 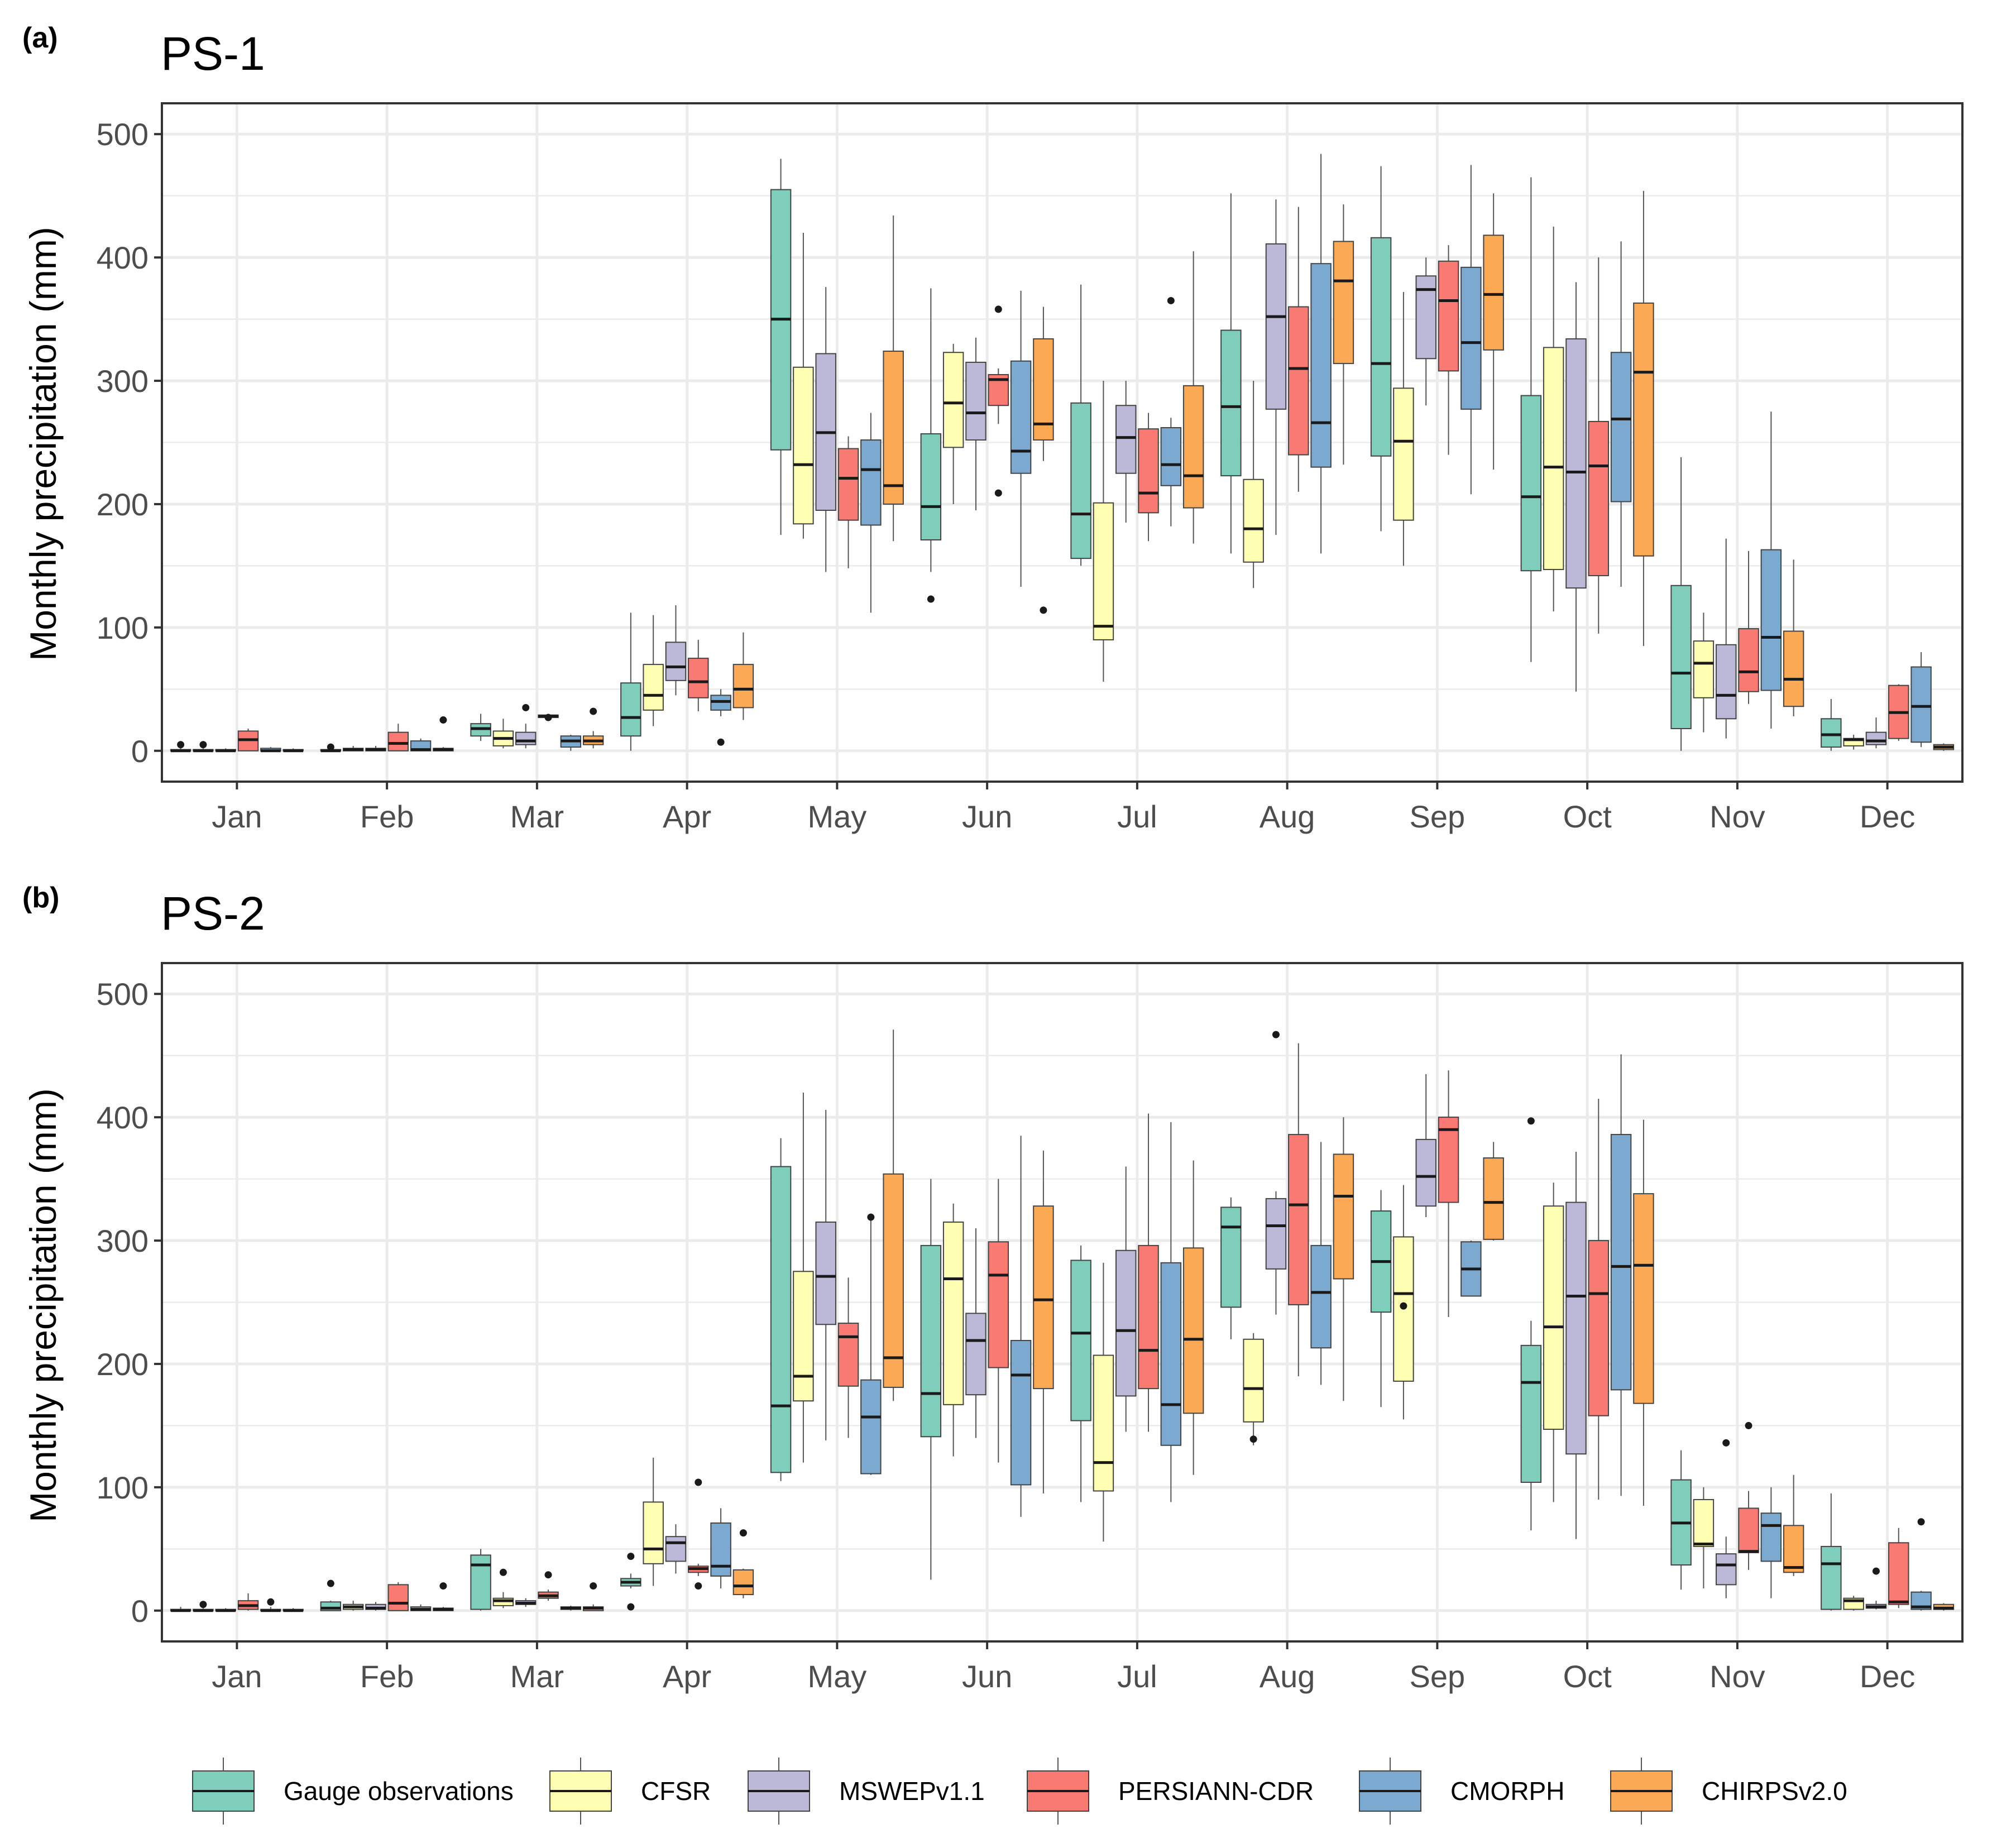 I want to click on panel-b-x-tick-label: Nov, so click(x=1737, y=1676).